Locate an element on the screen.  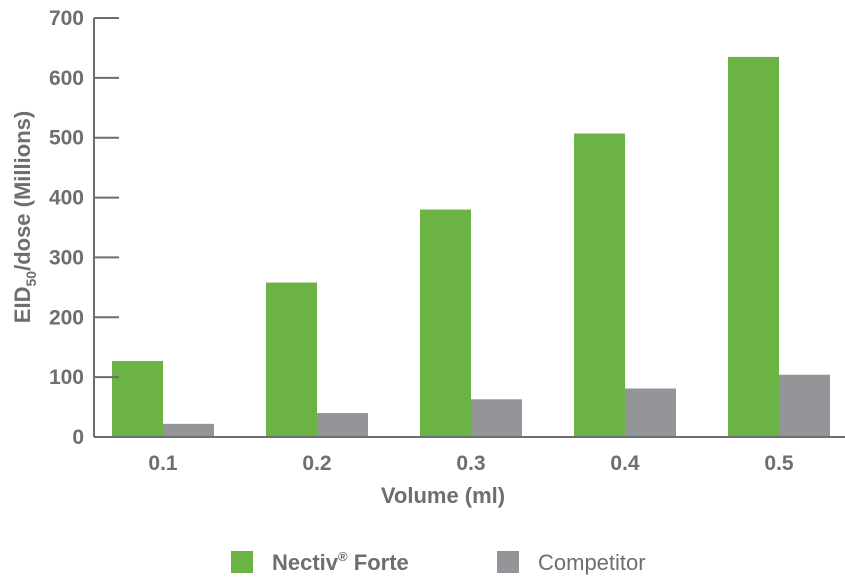
y-axis-title-main: EID is located at coordinates (22, 305).